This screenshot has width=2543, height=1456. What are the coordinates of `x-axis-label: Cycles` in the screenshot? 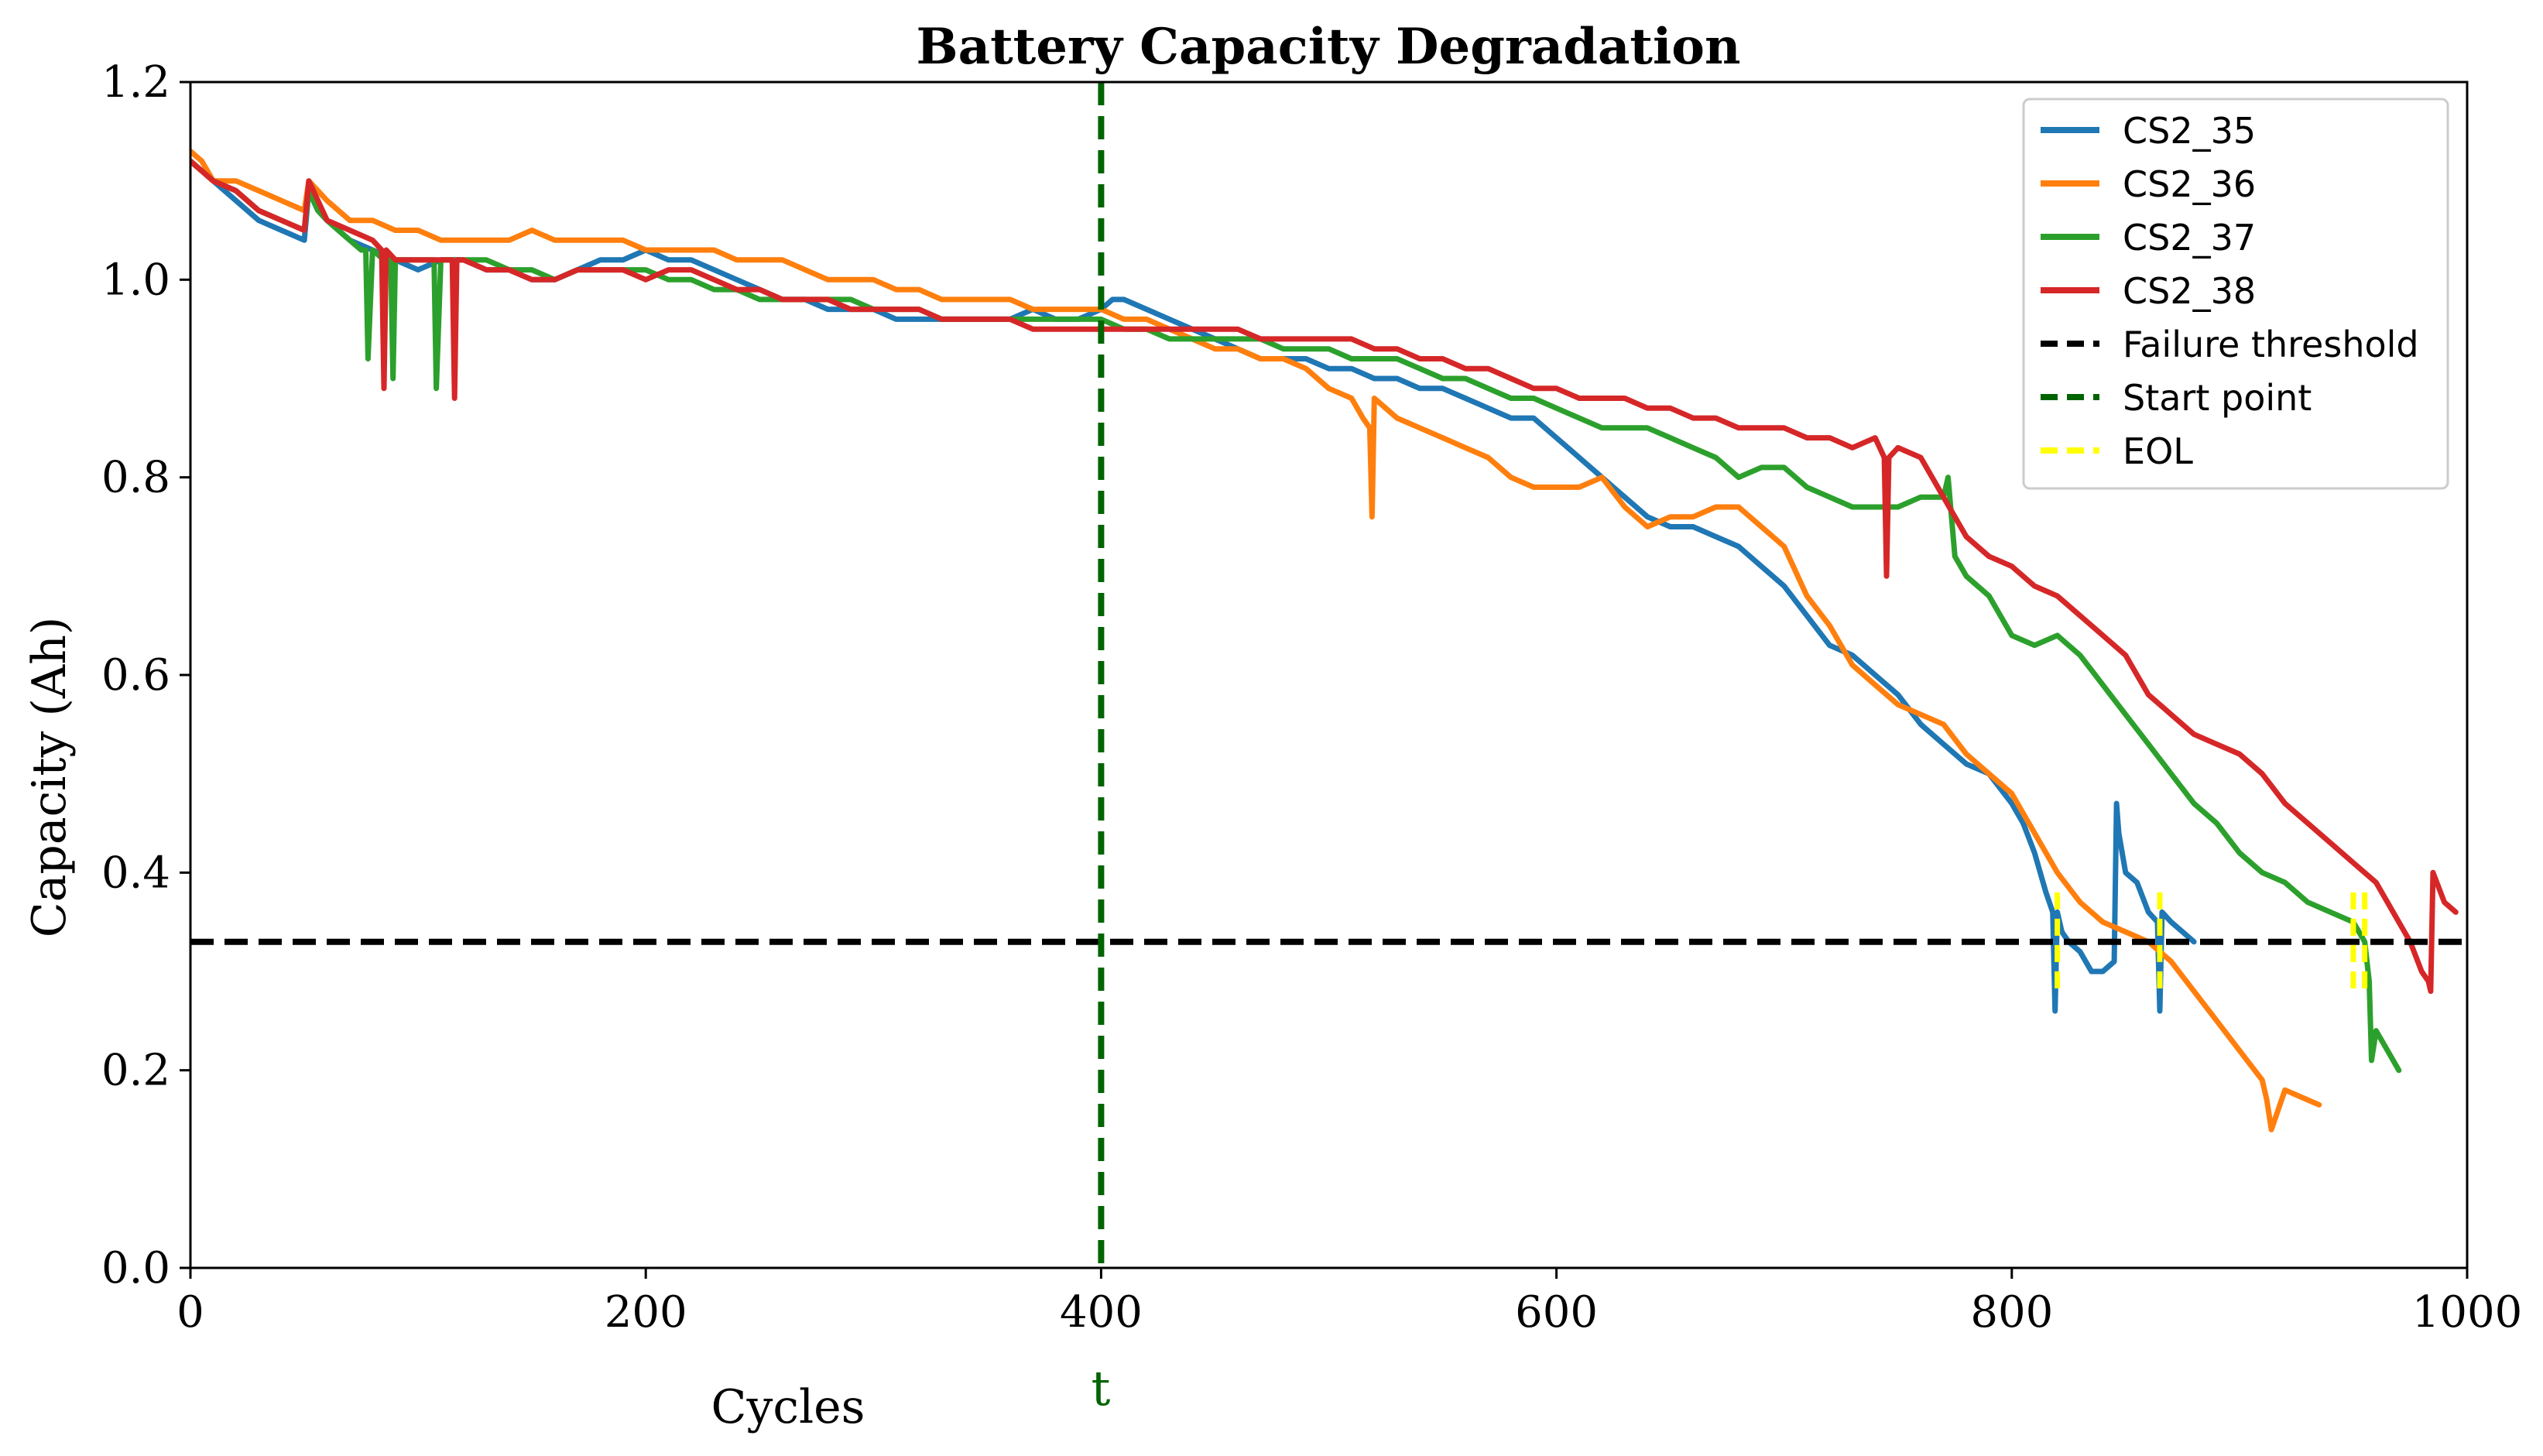 It's located at (788, 1407).